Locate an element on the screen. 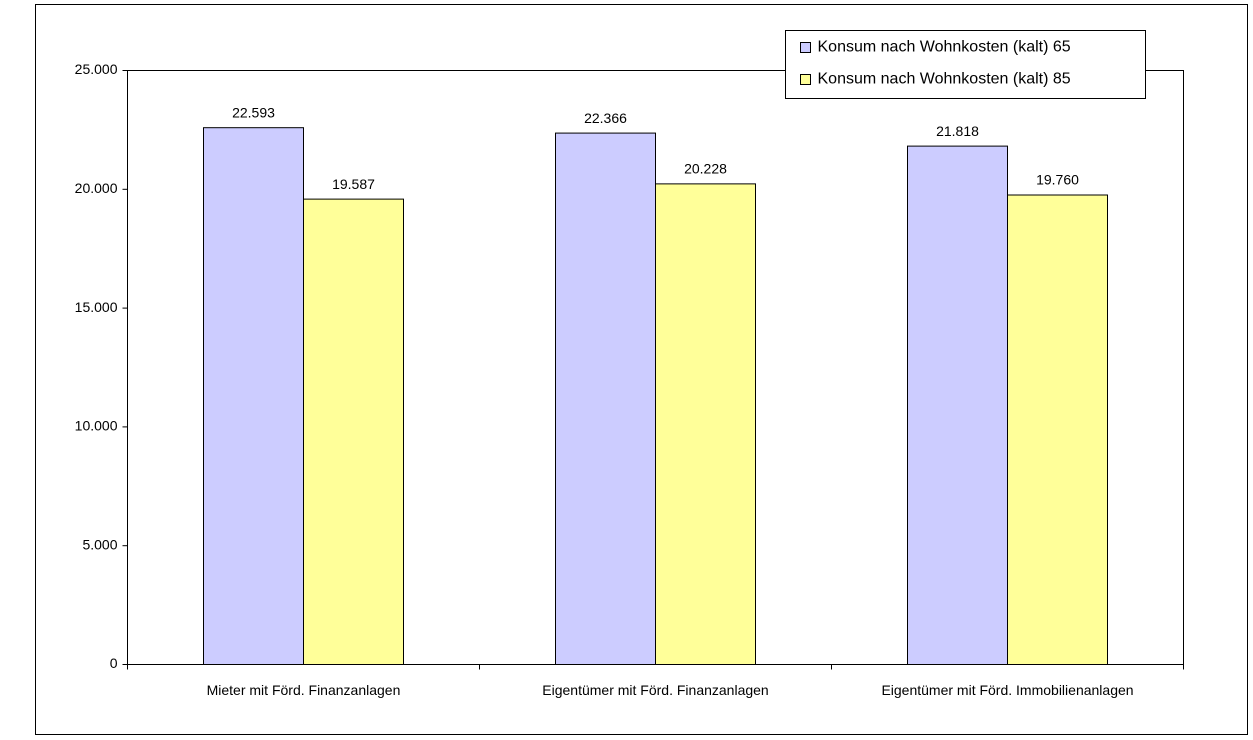 The height and width of the screenshot is (740, 1253). legend-label: Konsum nach Wohnkosten (kalt) 85 is located at coordinates (944, 79).